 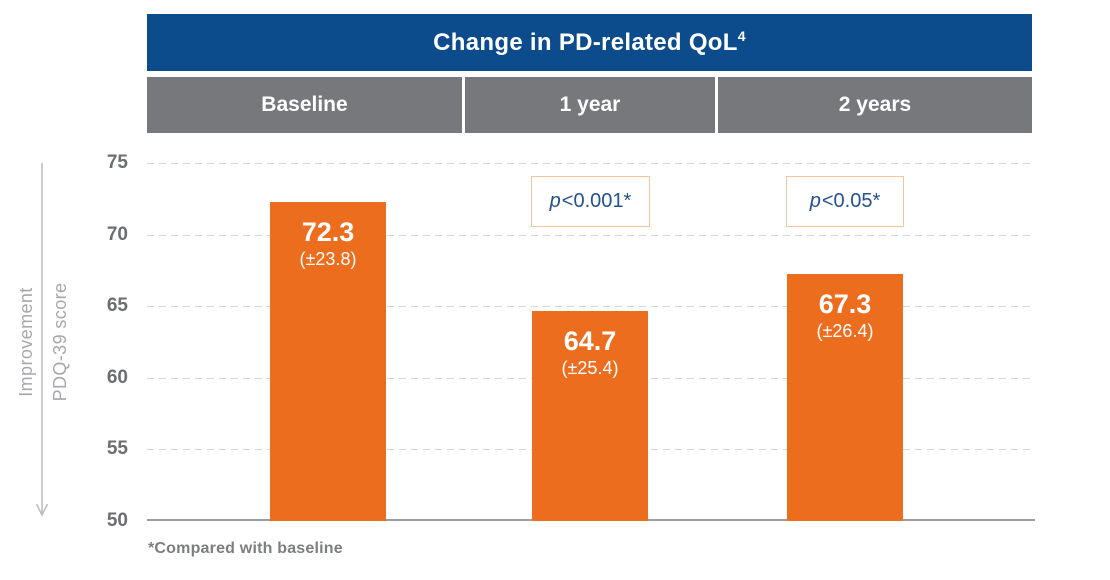 What do you see at coordinates (117, 234) in the screenshot?
I see `y-tick-70: 70` at bounding box center [117, 234].